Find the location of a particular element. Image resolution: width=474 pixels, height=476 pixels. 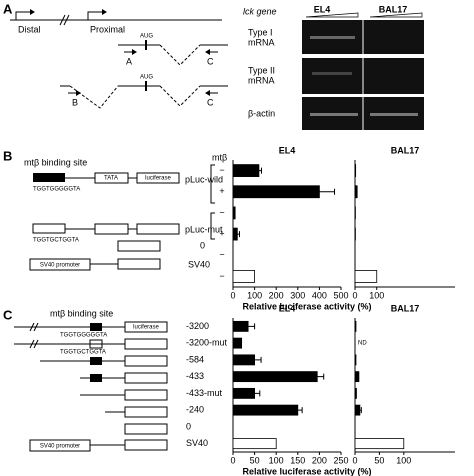

category-label: SV40 is located at coordinates (197, 443).